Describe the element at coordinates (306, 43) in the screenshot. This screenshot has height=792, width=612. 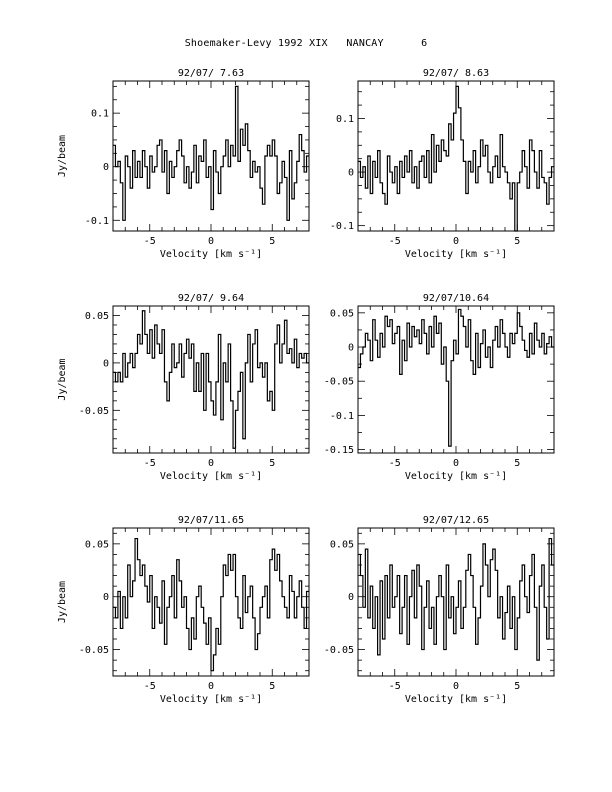
I see `page-title: Shoemaker-Levy 1992 XIX NANCAY 6` at that location.